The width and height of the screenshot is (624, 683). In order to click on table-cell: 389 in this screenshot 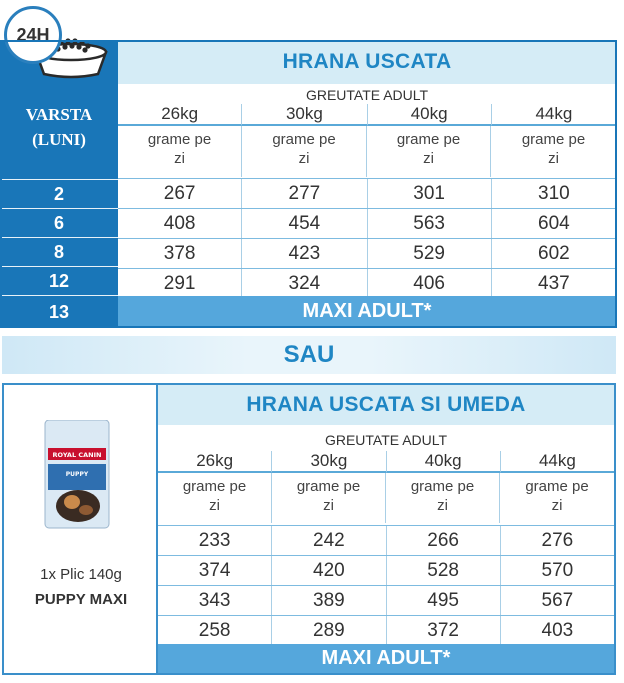, I will do `click(329, 600)`.